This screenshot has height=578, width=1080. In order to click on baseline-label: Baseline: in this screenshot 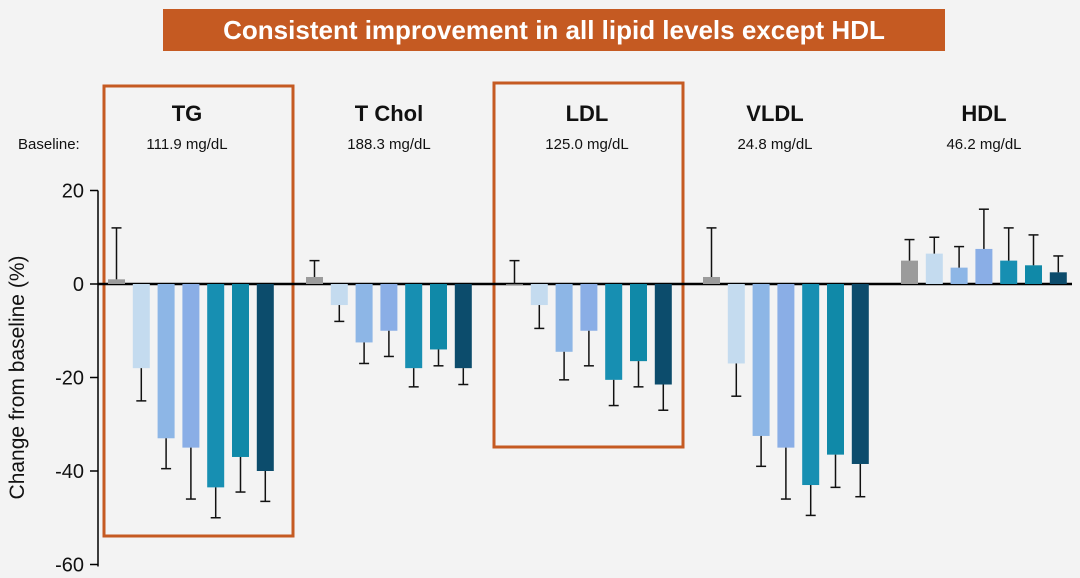, I will do `click(49, 144)`.